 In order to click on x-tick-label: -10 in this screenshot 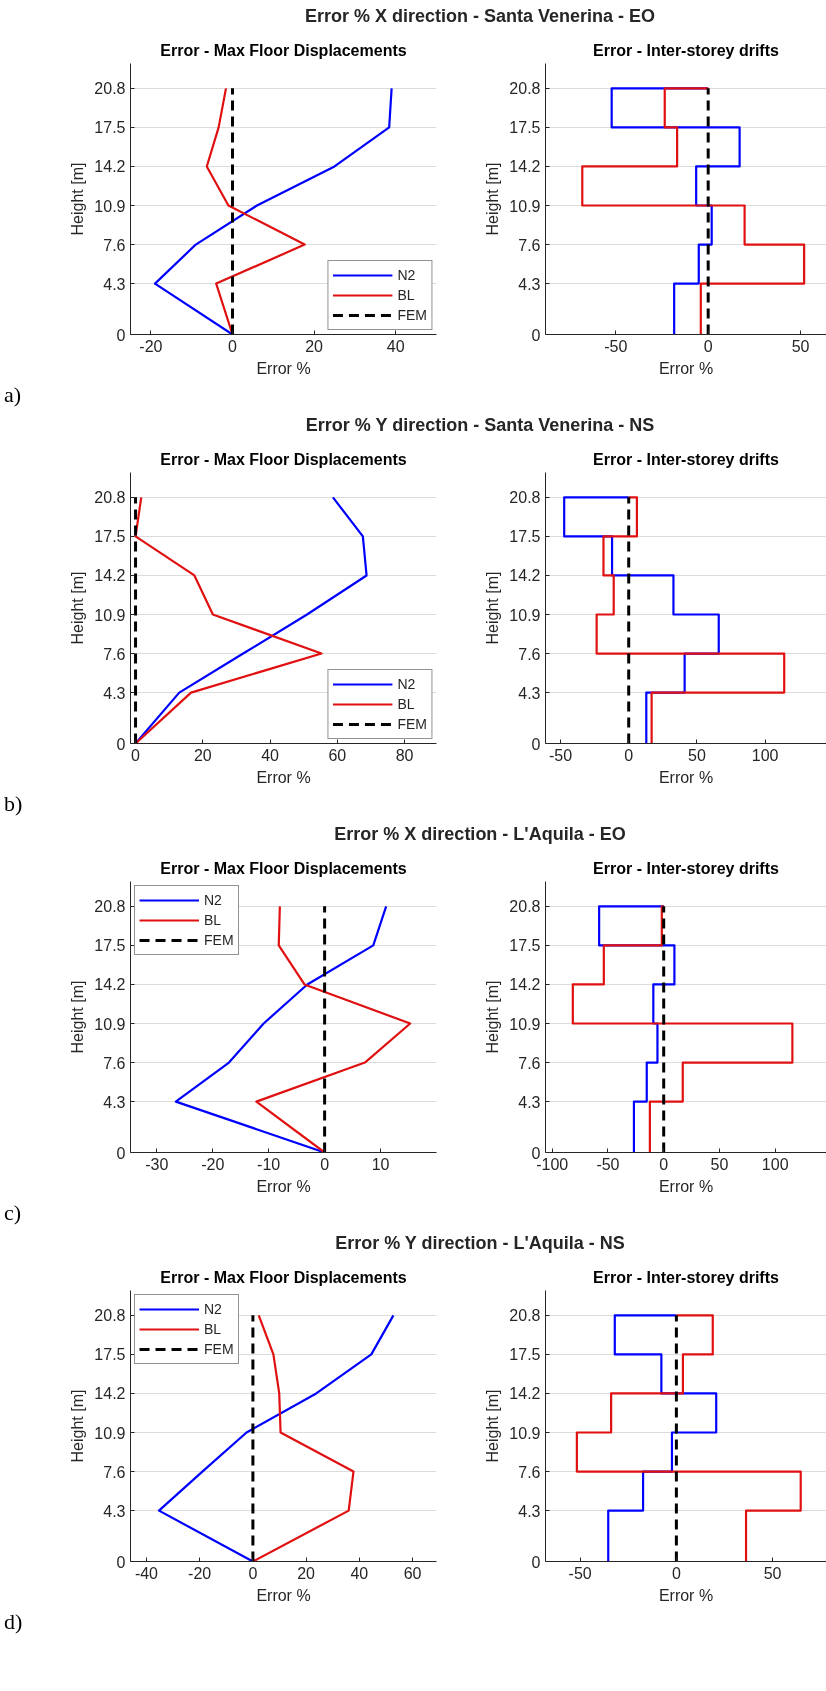, I will do `click(269, 1164)`.